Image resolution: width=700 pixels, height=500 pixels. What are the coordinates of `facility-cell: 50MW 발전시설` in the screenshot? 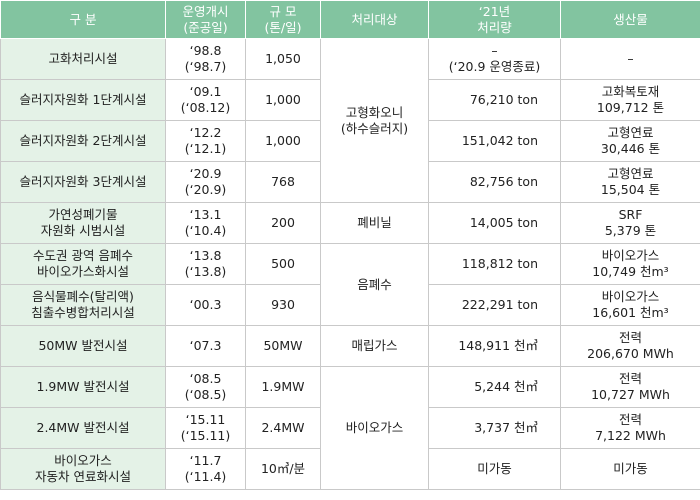 It's located at (83, 346).